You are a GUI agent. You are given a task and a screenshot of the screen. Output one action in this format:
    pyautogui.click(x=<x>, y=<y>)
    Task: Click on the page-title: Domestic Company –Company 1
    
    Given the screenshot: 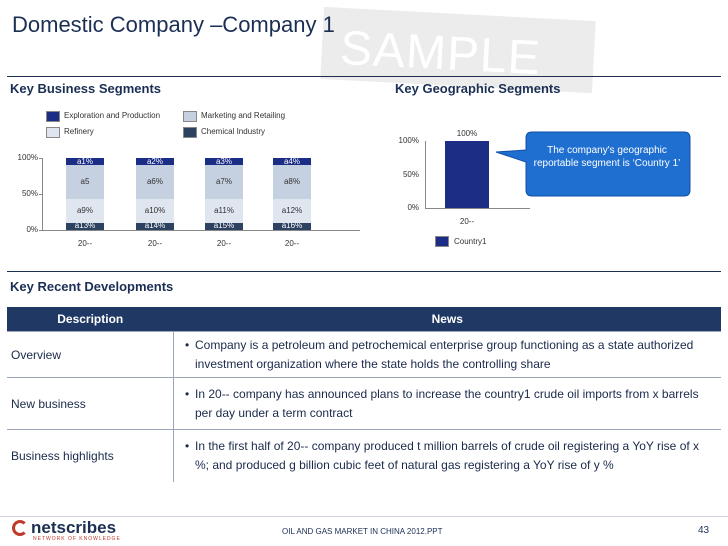 What is the action you would take?
    pyautogui.click(x=173, y=24)
    